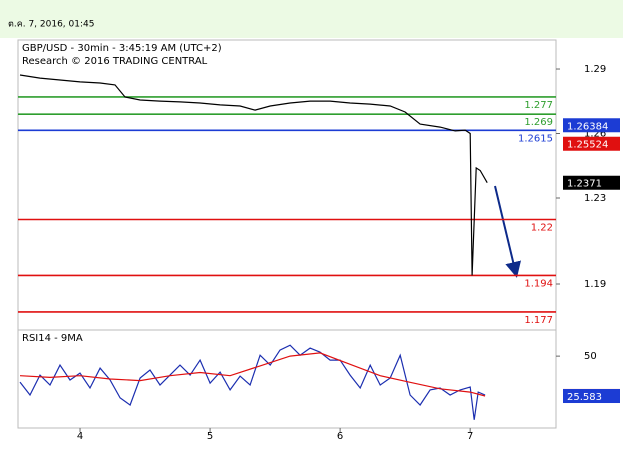 The image size is (623, 471). I want to click on price-marker-label: 25.583, so click(584, 397).